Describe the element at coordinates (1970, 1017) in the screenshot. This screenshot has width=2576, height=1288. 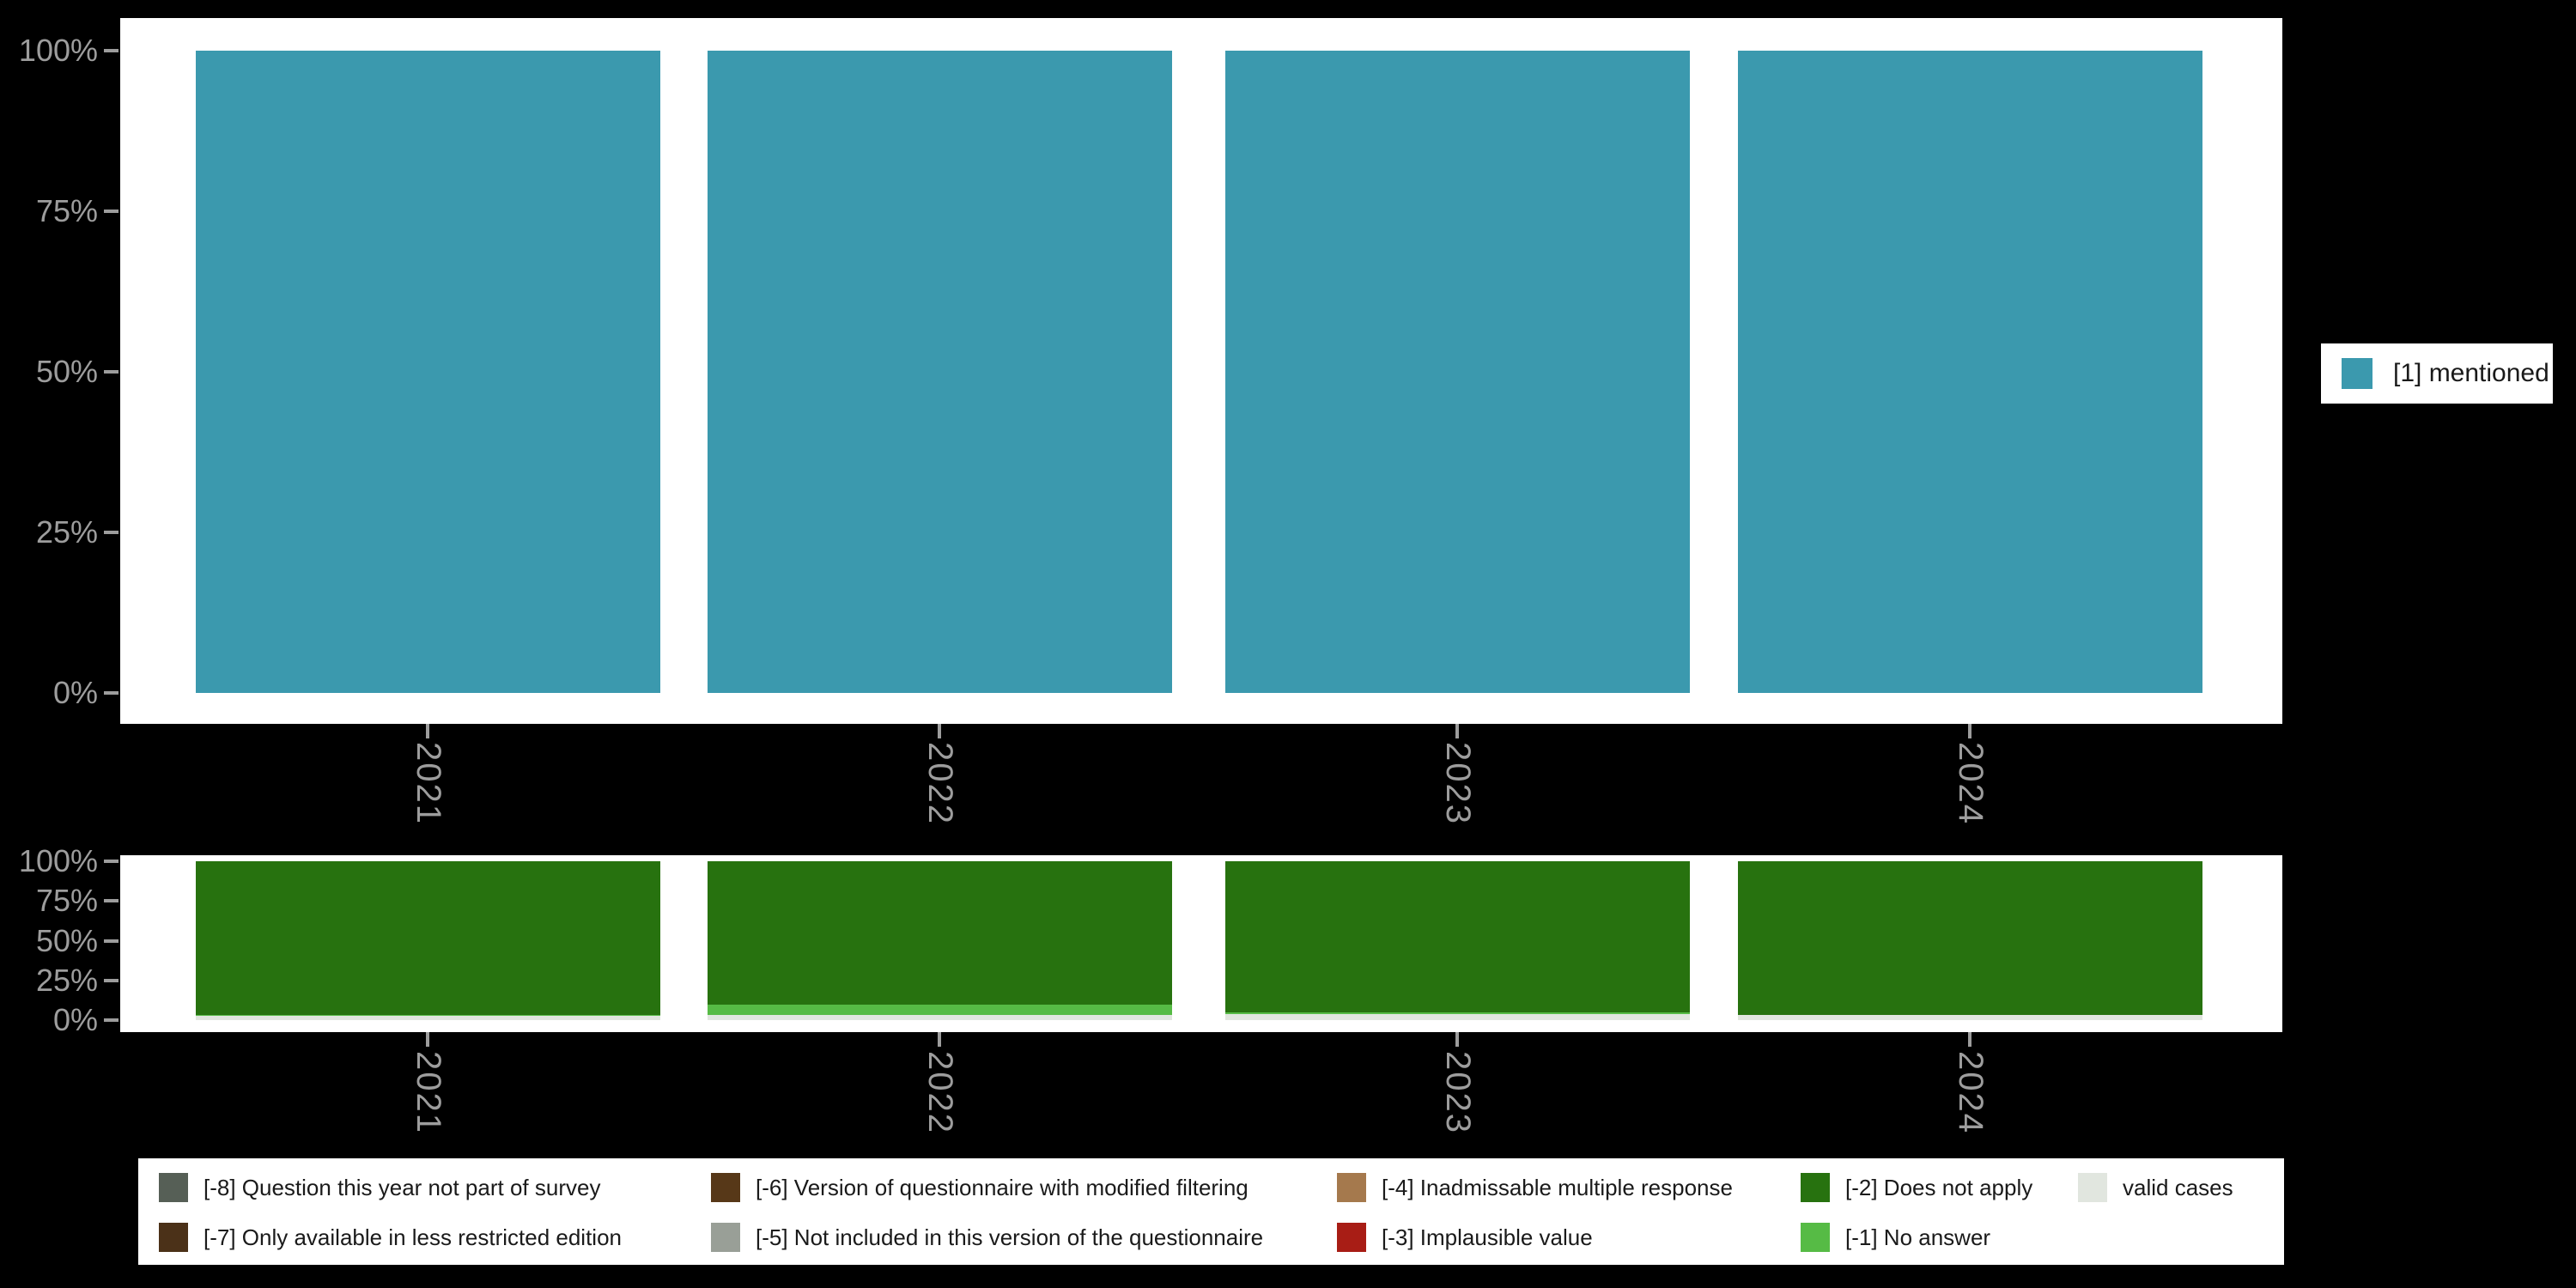
I see `seg-2024-valid-cases` at that location.